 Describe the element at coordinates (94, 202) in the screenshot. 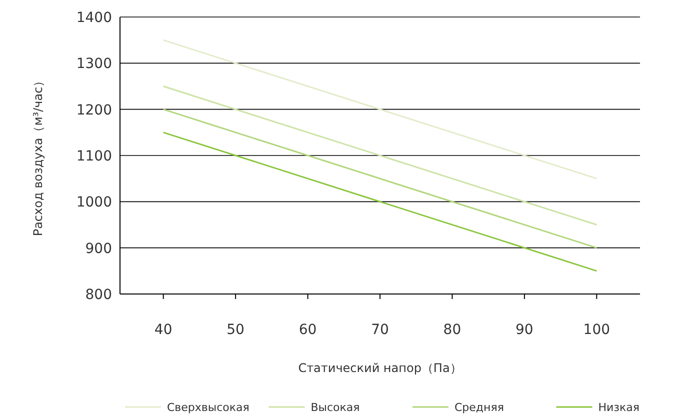

I see `y-tick-label: 1000` at that location.